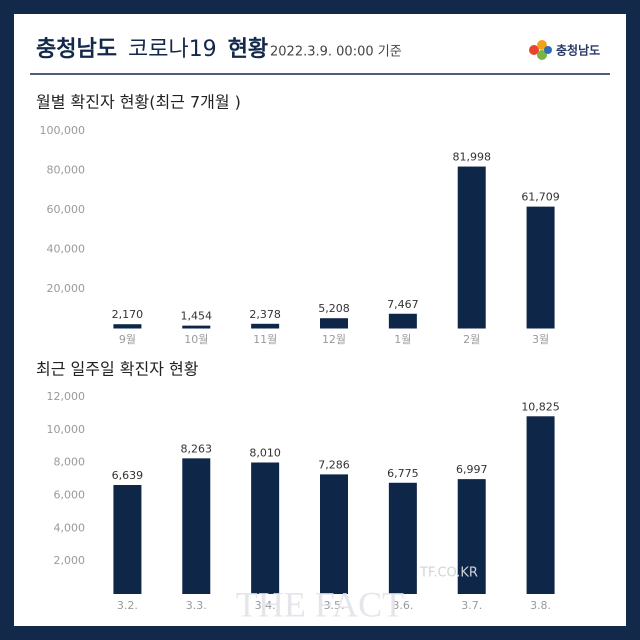 The width and height of the screenshot is (640, 640). What do you see at coordinates (63, 130) in the screenshot?
I see `y-tick-label: 100,000` at bounding box center [63, 130].